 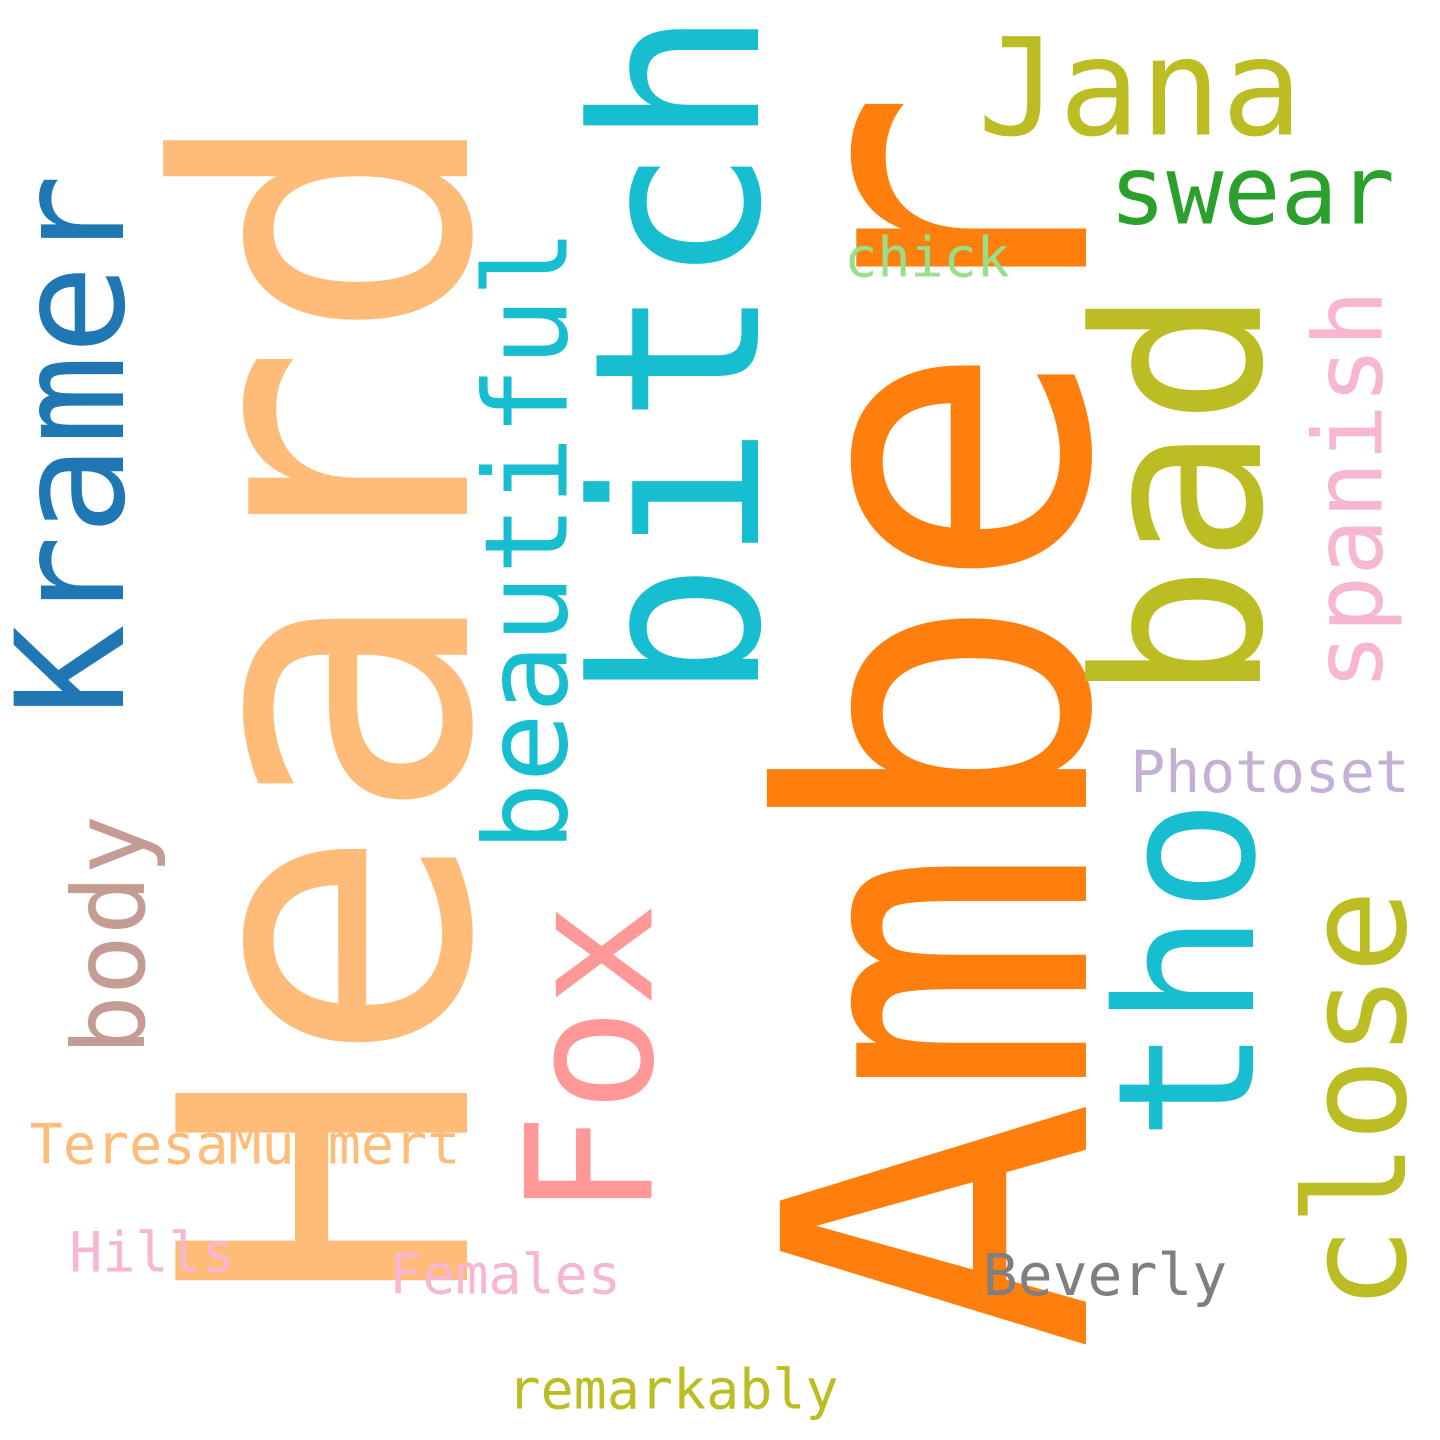 What do you see at coordinates (245, 1144) in the screenshot?
I see `word-teresamummert: TeresaMummert` at bounding box center [245, 1144].